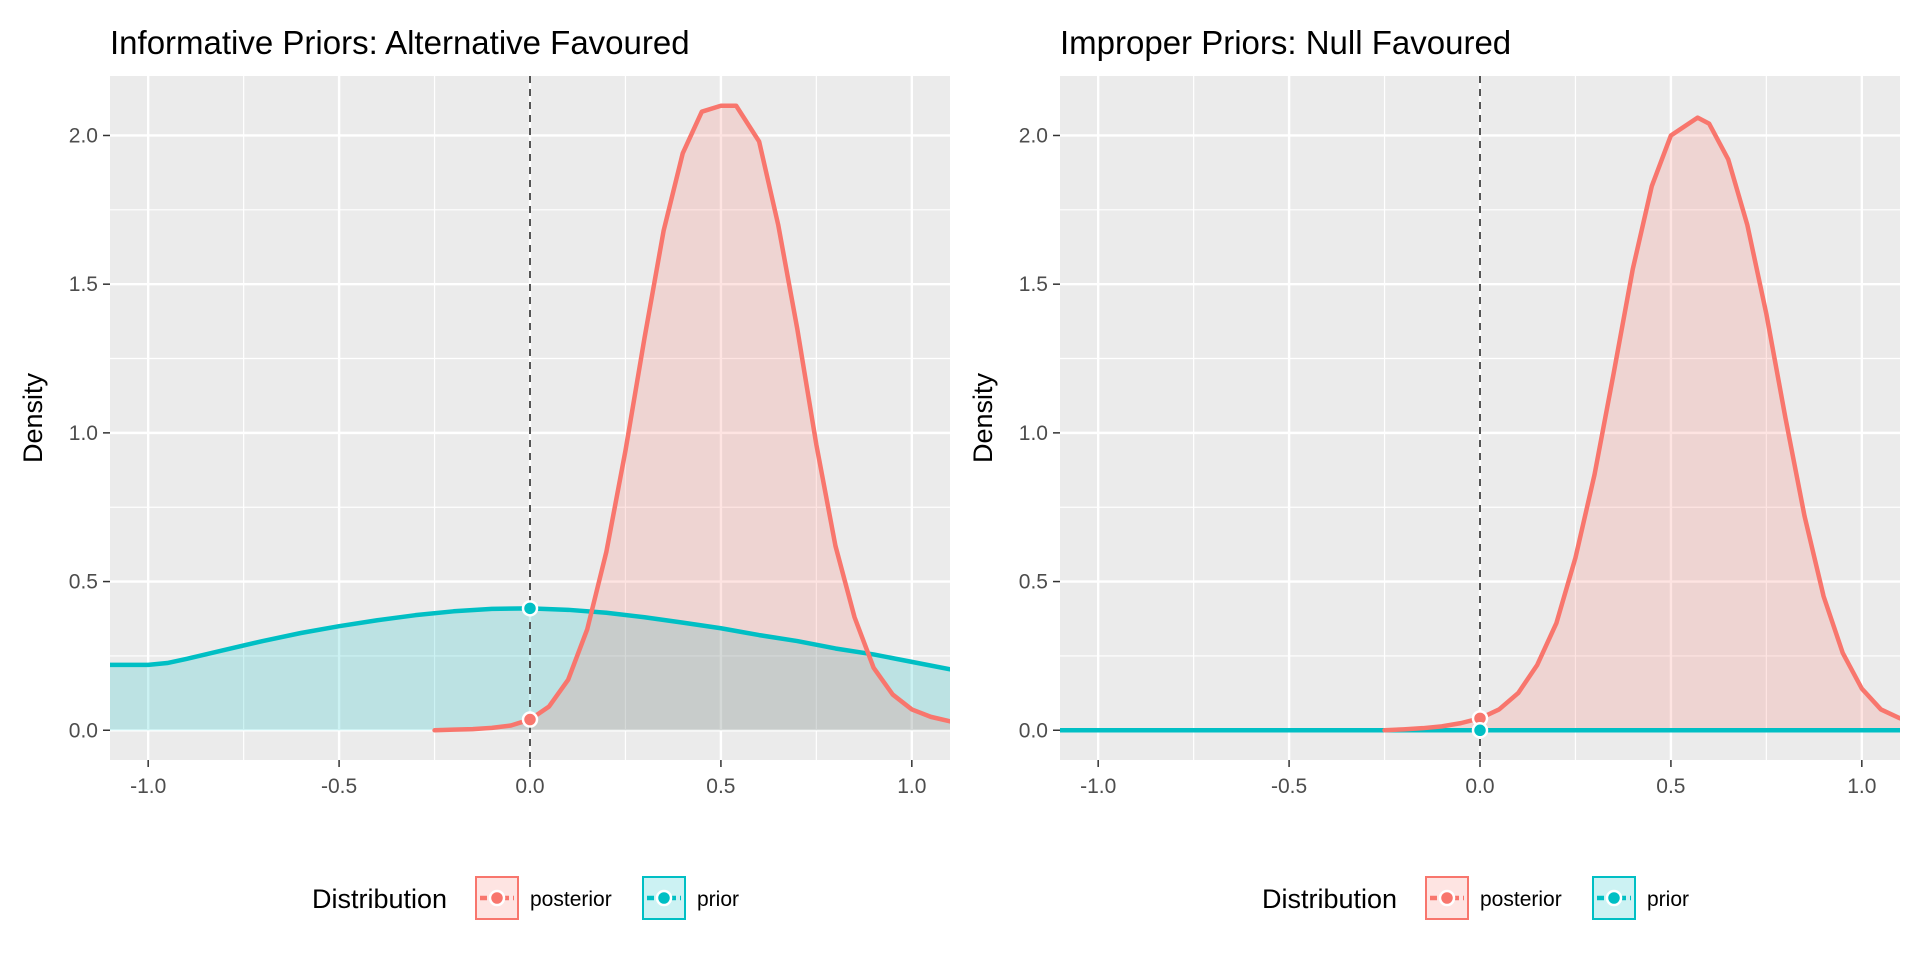 This screenshot has width=1920, height=960. Describe the element at coordinates (400, 42) in the screenshot. I see `chart-title: Informative Priors: Alternative Favoured` at that location.